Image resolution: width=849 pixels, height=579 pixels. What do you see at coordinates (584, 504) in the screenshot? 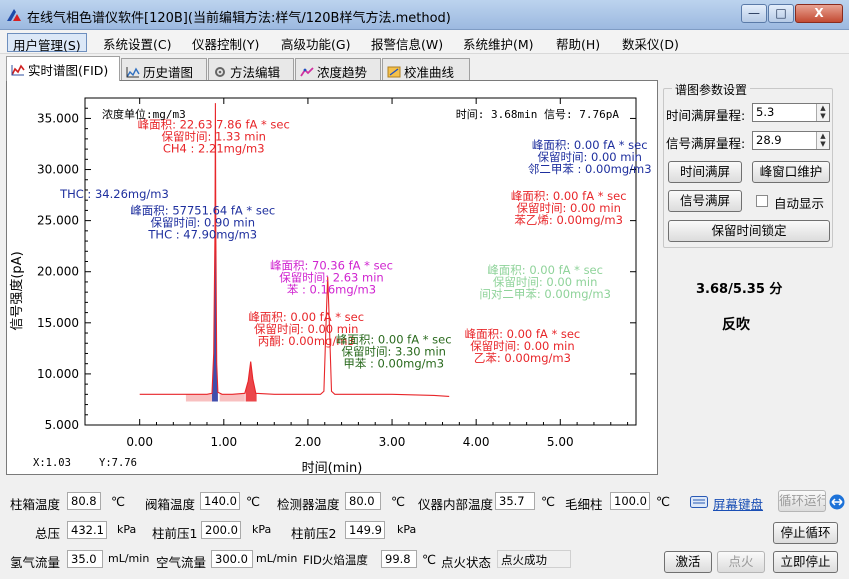
I see `capillary-label: 毛细柱` at bounding box center [584, 504].